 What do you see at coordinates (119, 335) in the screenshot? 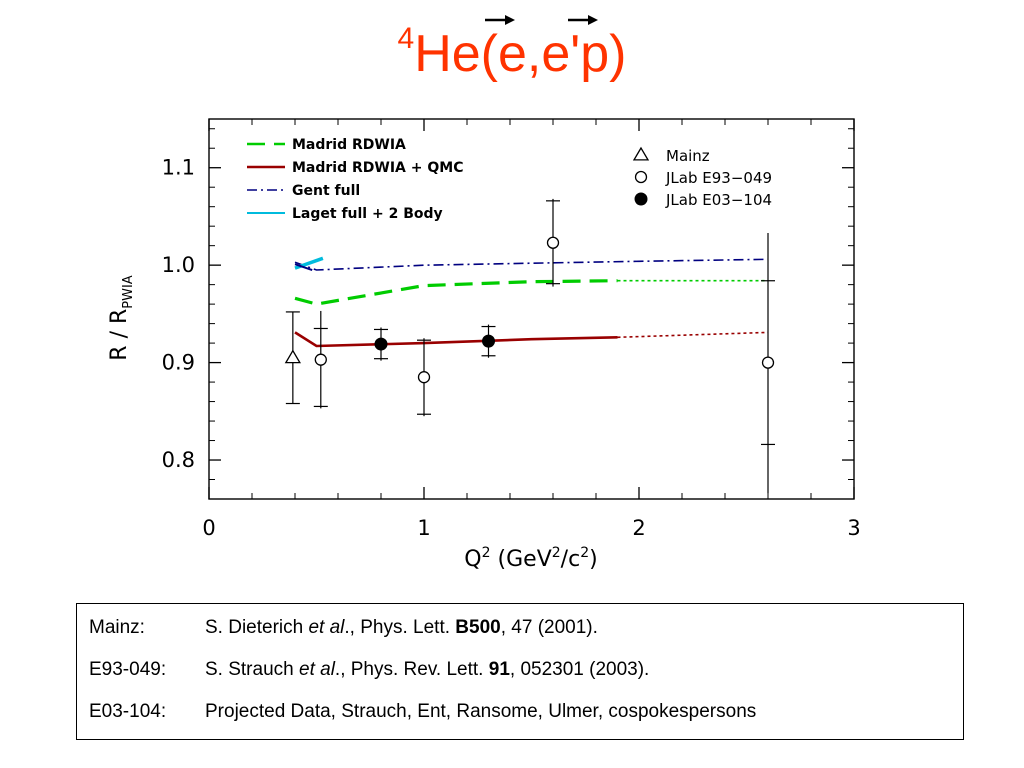
I see `y-axis-label-part: R / R` at bounding box center [119, 335].